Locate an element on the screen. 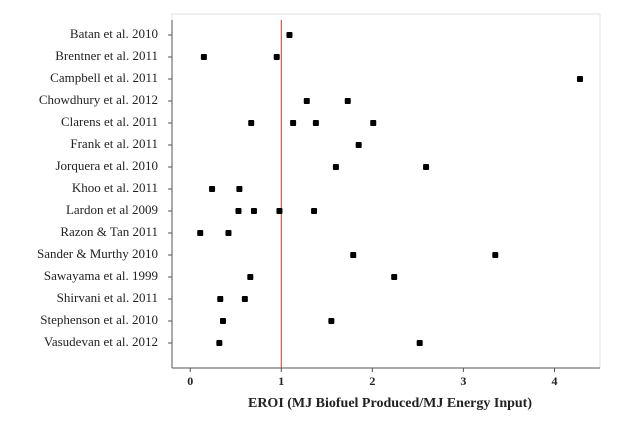 This screenshot has width=631, height=427. y-tick-label: Razon & Tan 2011 is located at coordinates (109, 231).